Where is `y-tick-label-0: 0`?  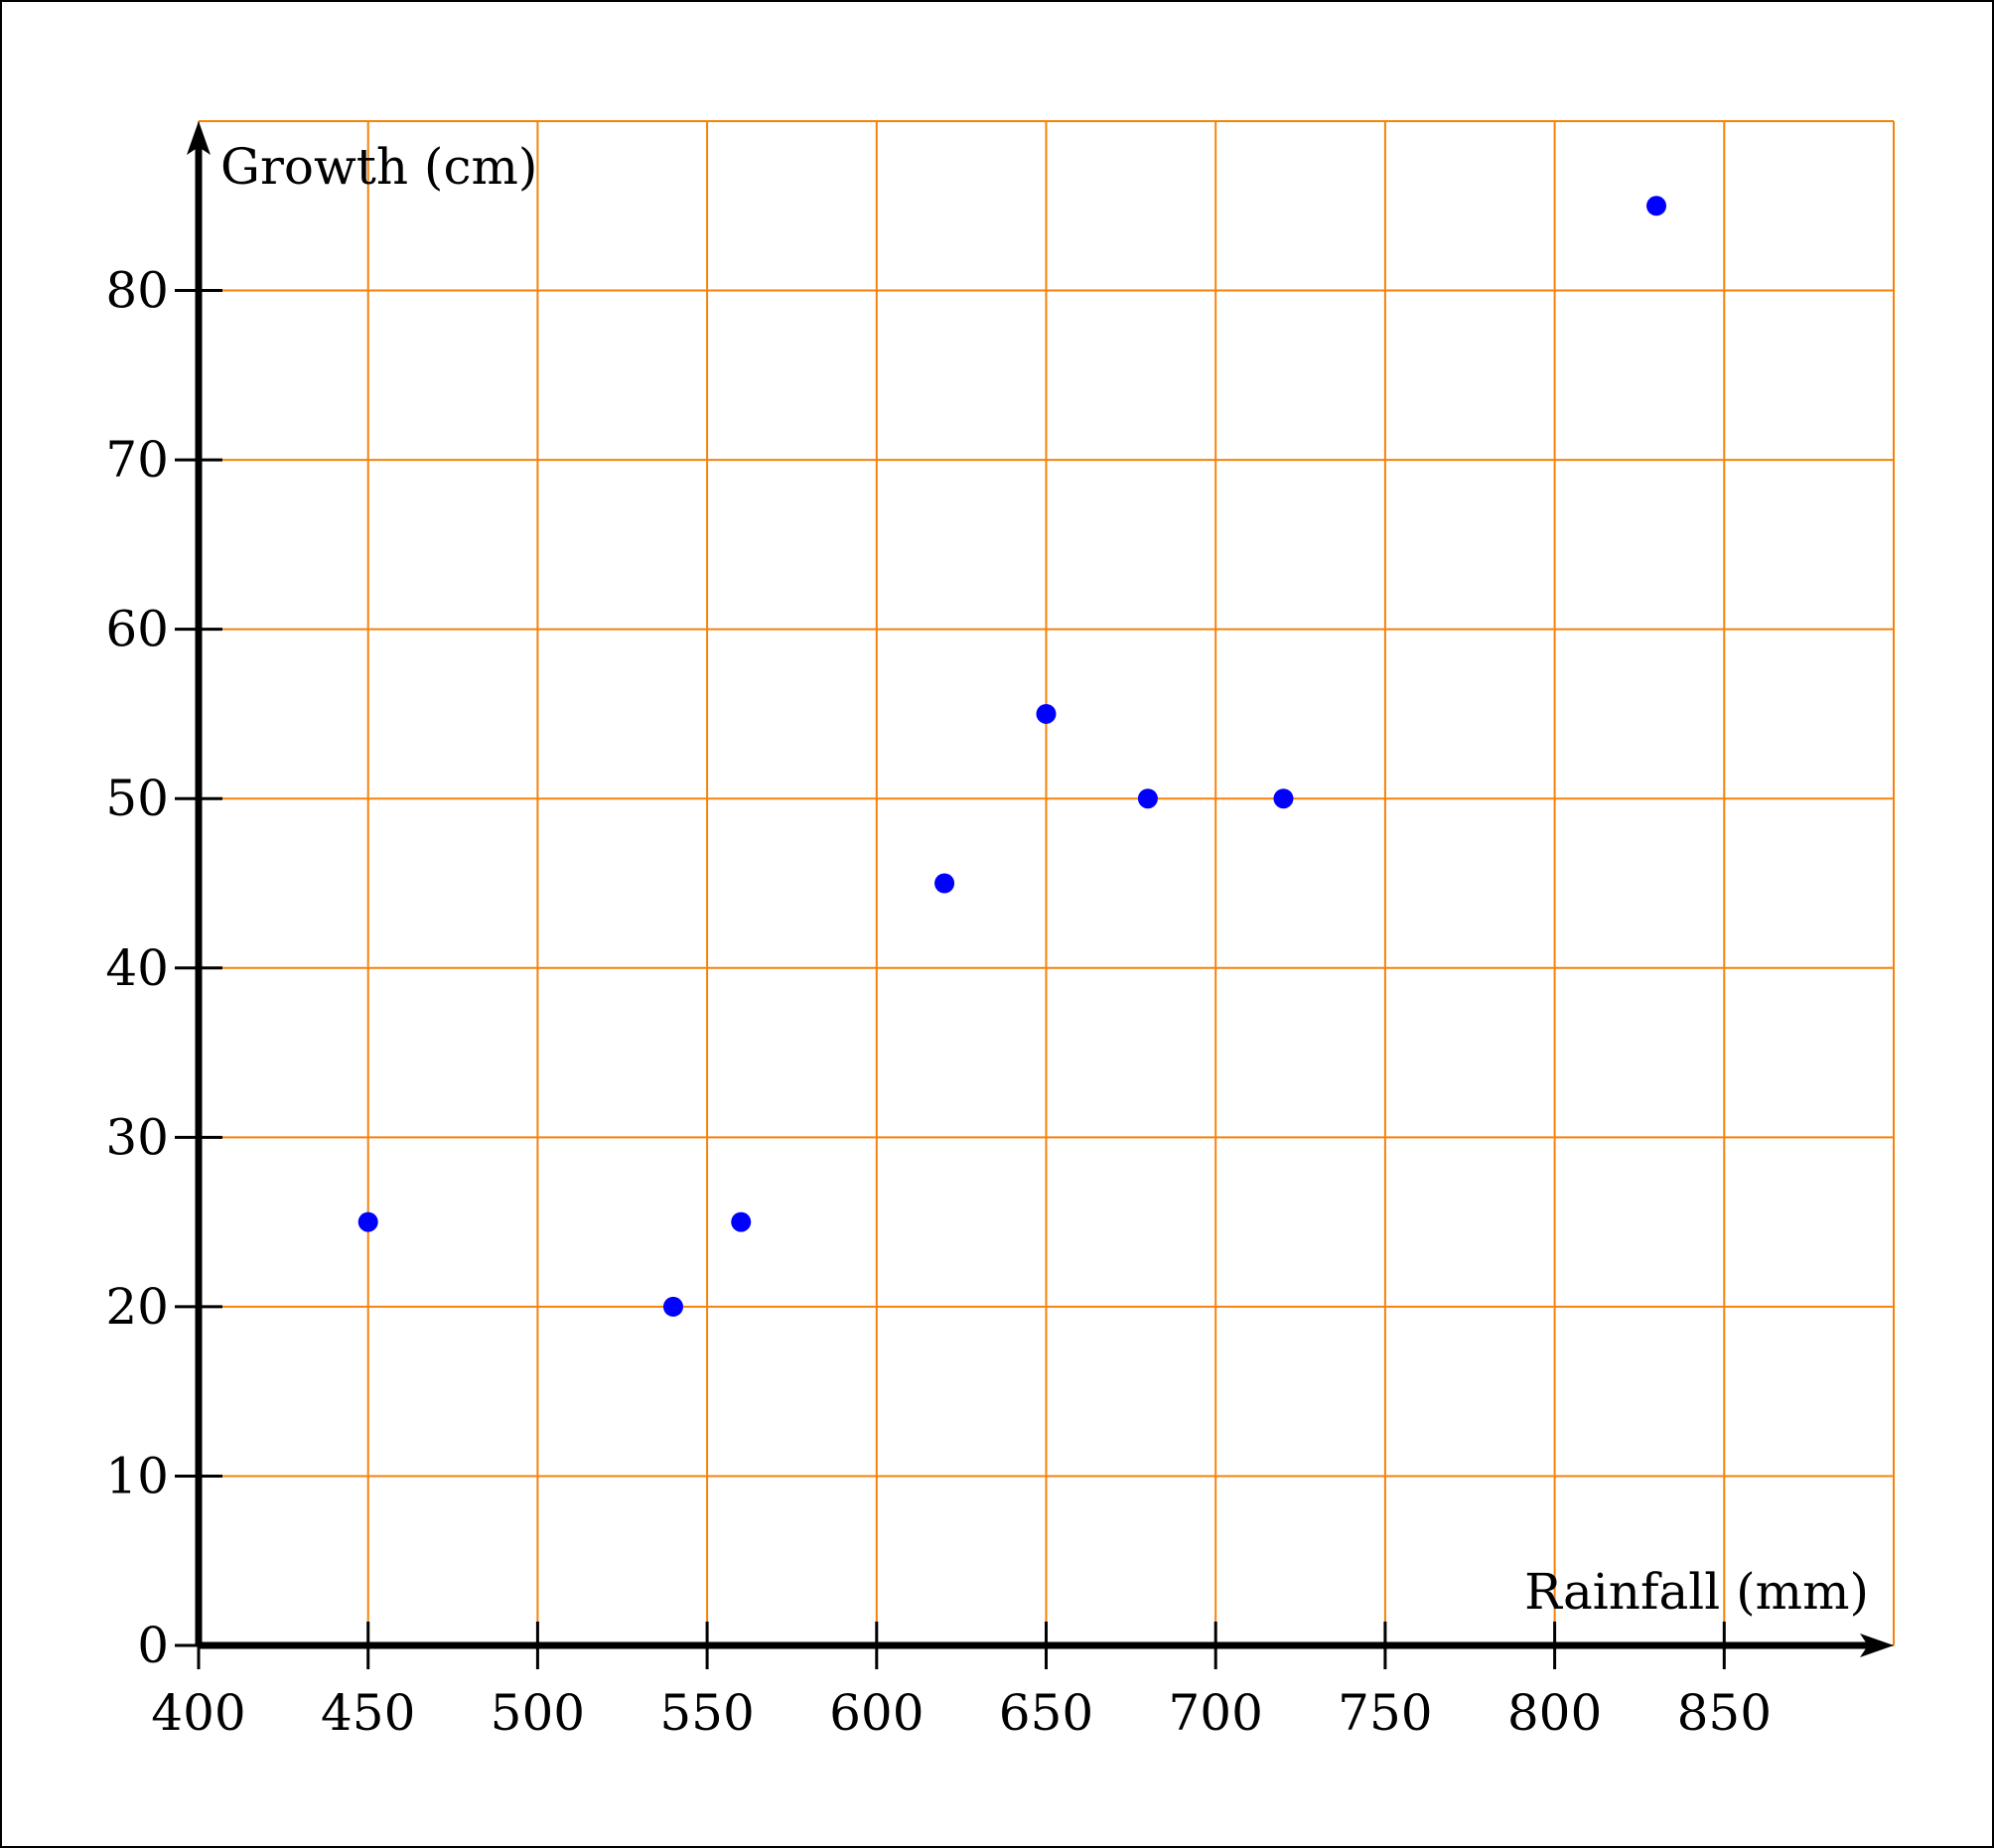 y-tick-label-0: 0 is located at coordinates (153, 1645).